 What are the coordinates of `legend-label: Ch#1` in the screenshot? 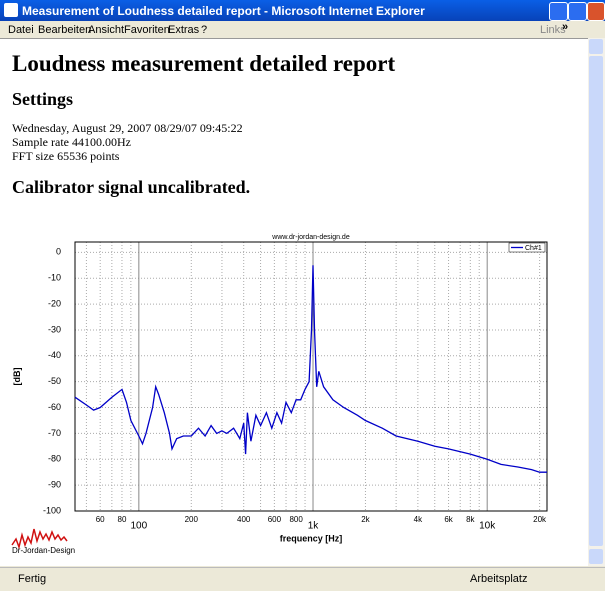 It's located at (533, 248).